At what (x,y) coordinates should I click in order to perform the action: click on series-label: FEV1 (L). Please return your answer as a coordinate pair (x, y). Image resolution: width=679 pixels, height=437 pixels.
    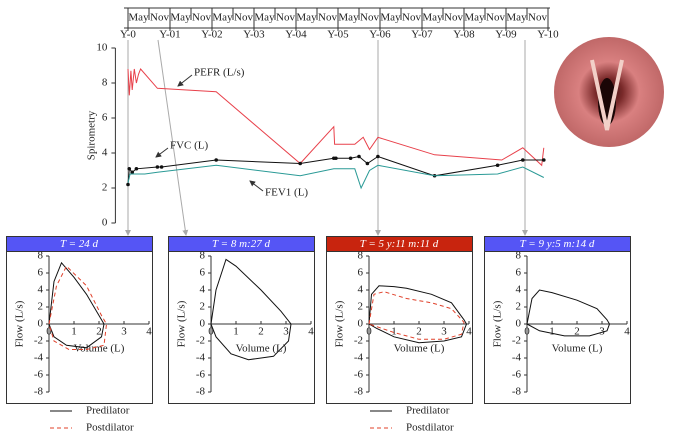
    Looking at the image, I should click on (286, 193).